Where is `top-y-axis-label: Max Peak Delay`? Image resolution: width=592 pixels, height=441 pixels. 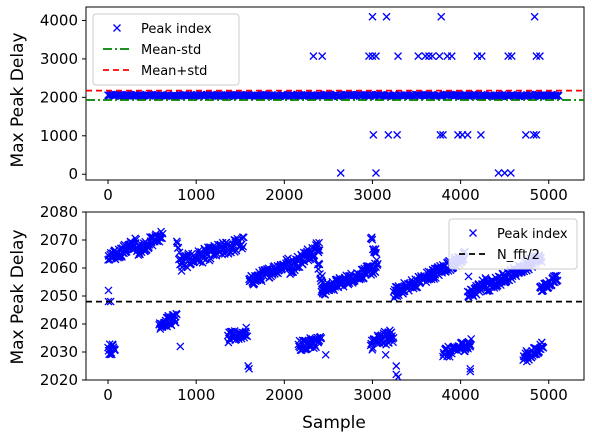 top-y-axis-label: Max Peak Delay is located at coordinates (18, 99).